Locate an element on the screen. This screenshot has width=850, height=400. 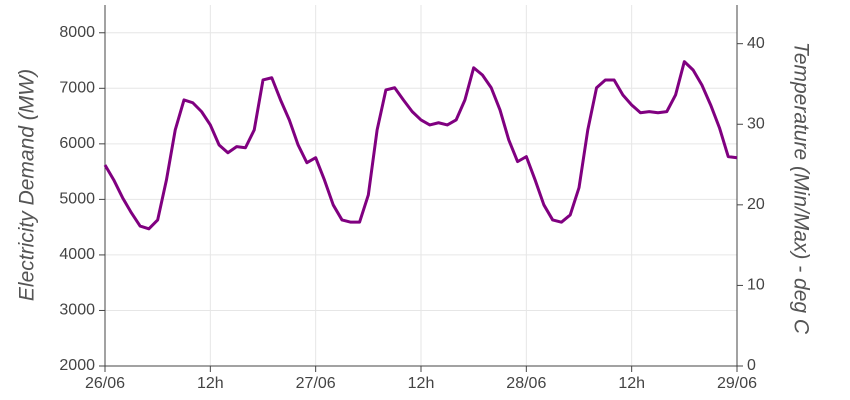
y2-axis-label: Temperature (Min/Max) - deg C is located at coordinates (800, 188).